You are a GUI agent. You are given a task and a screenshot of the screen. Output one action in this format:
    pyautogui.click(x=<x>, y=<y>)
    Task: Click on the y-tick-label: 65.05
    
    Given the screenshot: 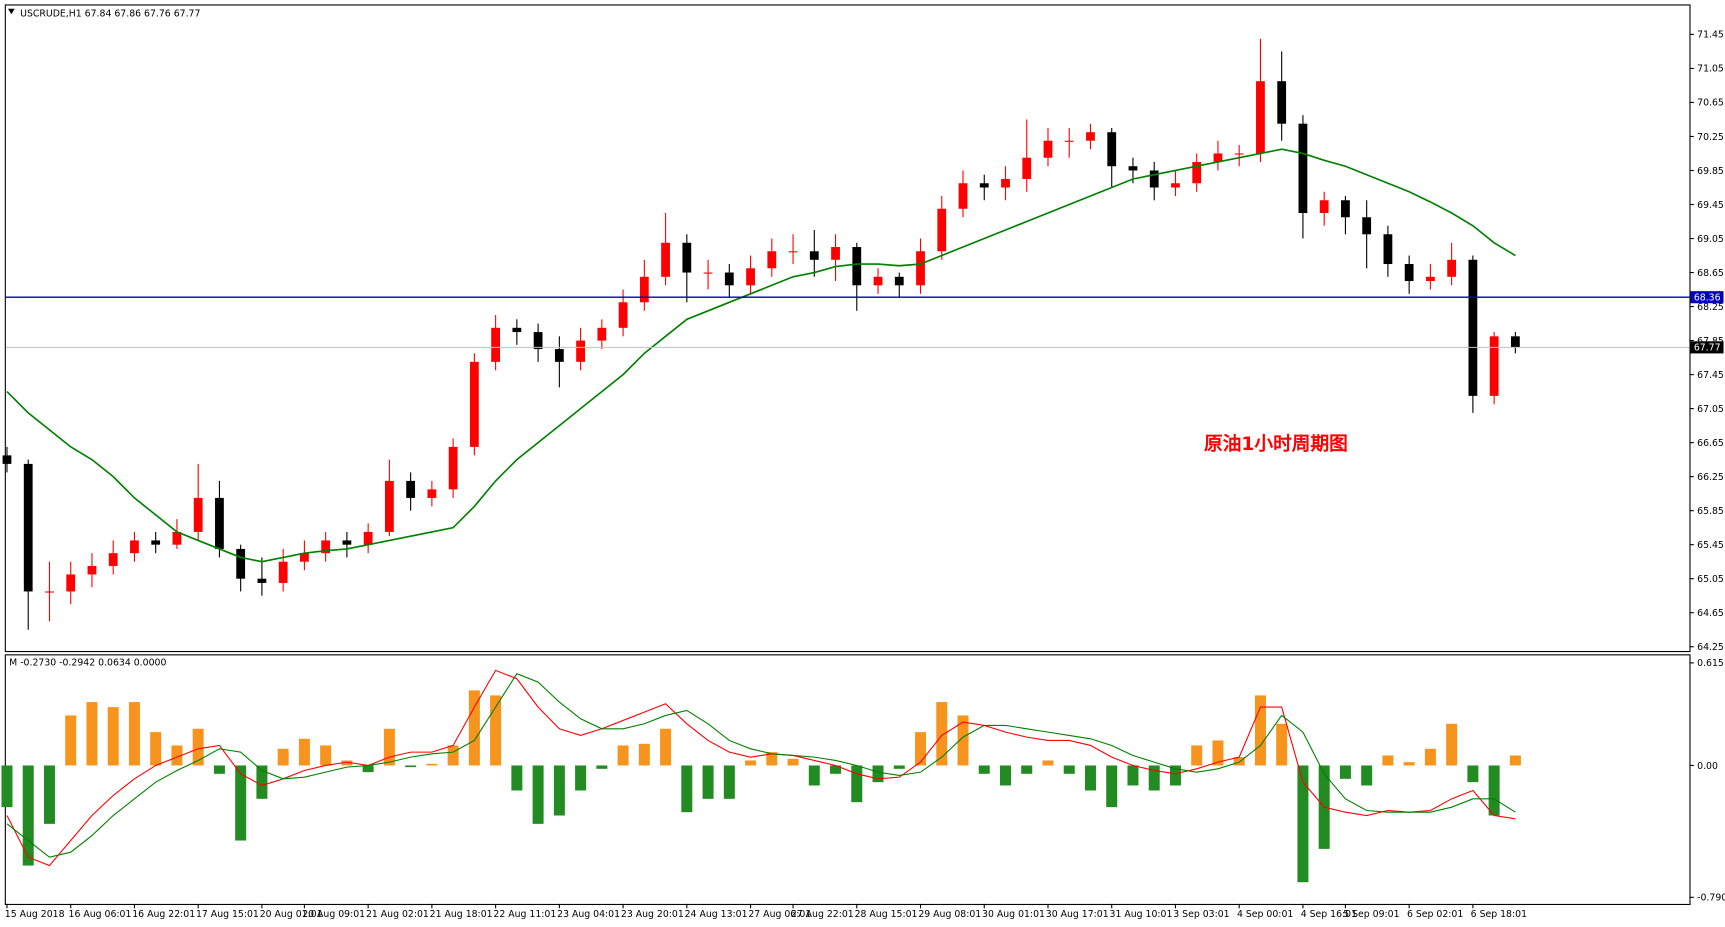 What is the action you would take?
    pyautogui.click(x=1710, y=579)
    